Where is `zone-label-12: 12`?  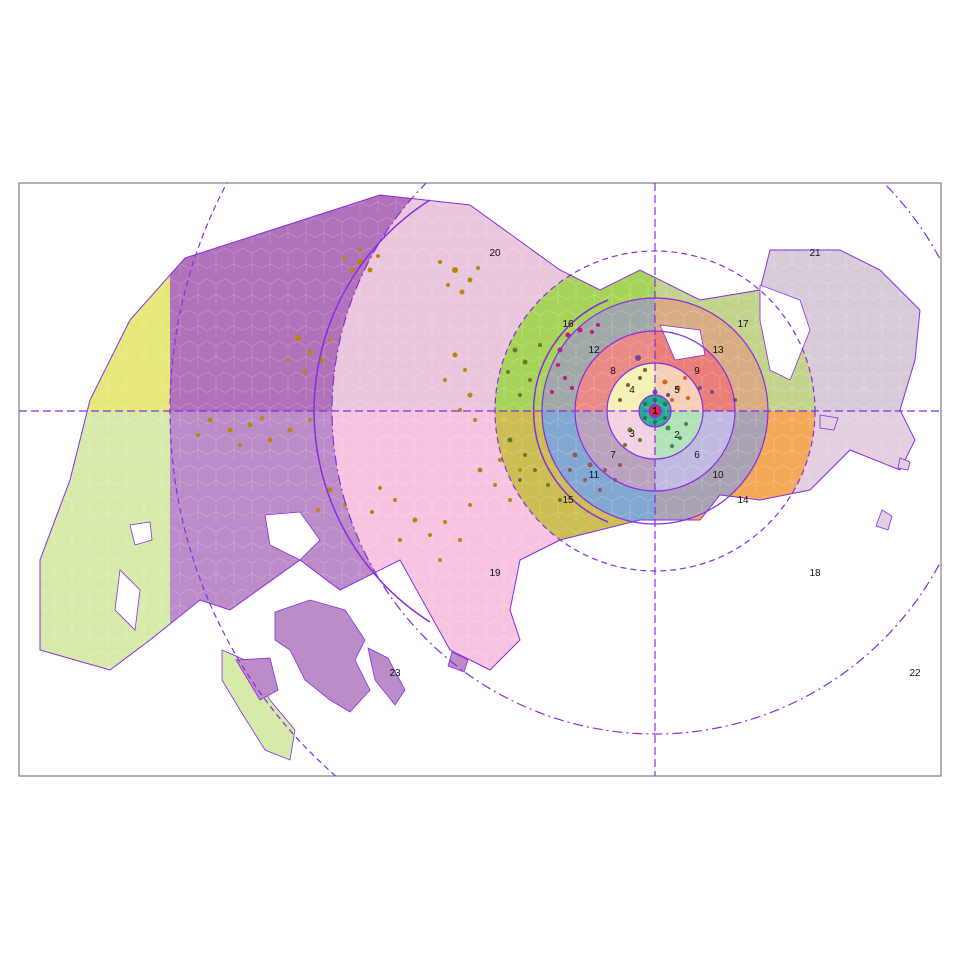
zone-label-12: 12 is located at coordinates (594, 350).